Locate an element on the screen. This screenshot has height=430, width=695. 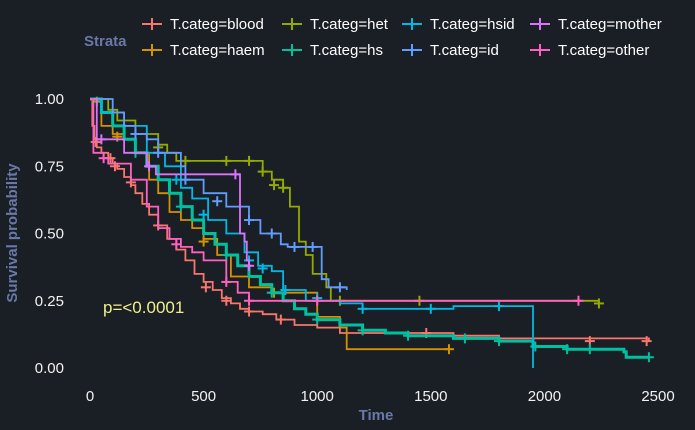
legend-item: T.categ=id is located at coordinates (450, 50).